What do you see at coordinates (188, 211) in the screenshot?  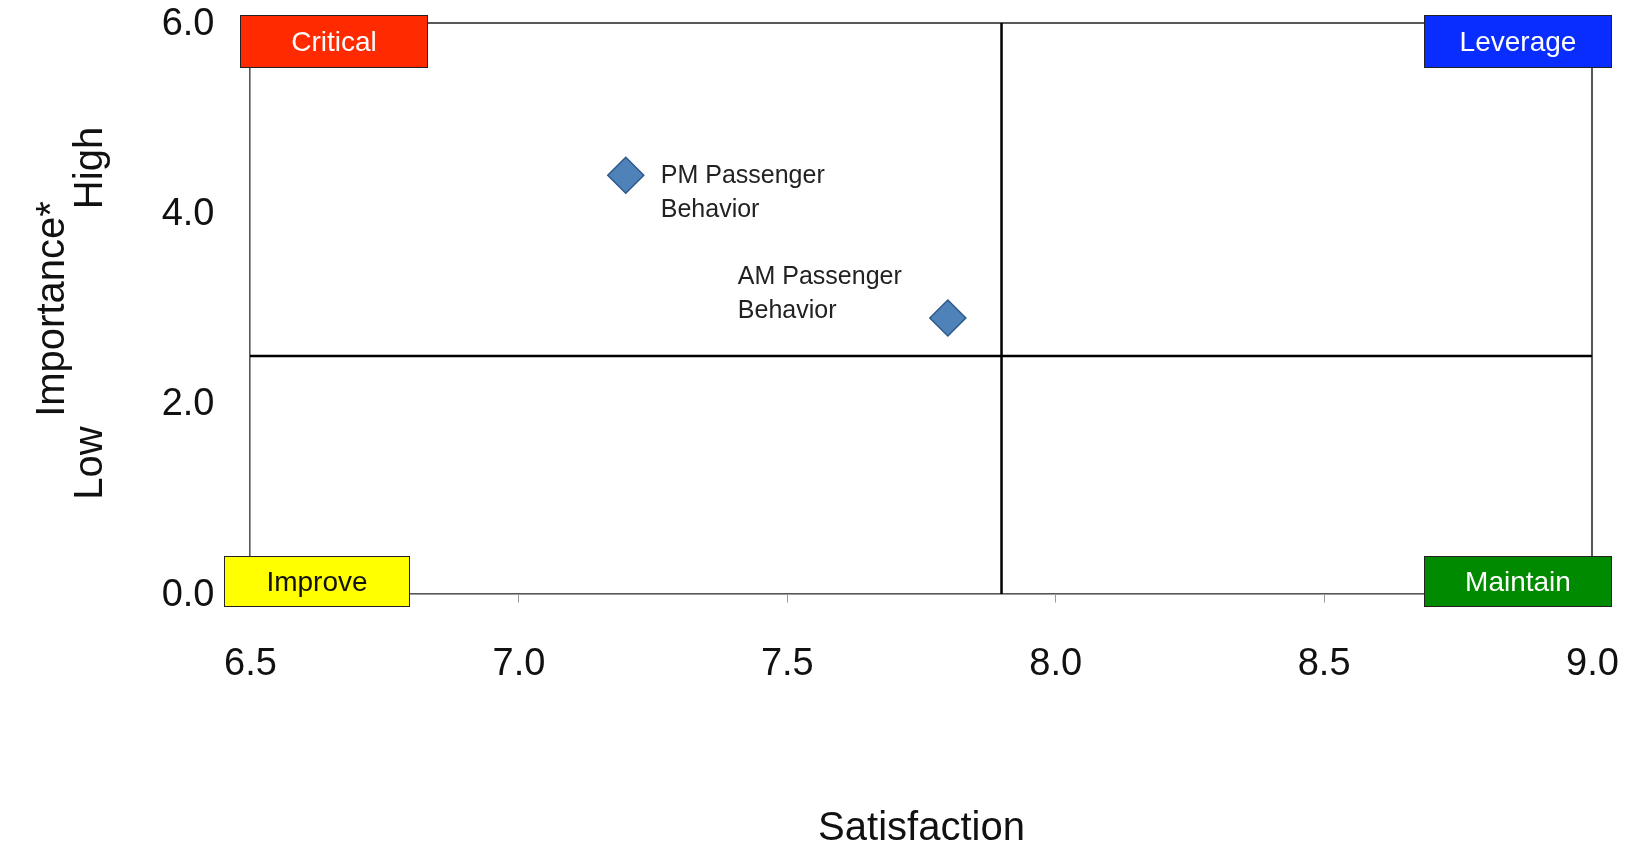 I see `y-tick-label: 4.0` at bounding box center [188, 211].